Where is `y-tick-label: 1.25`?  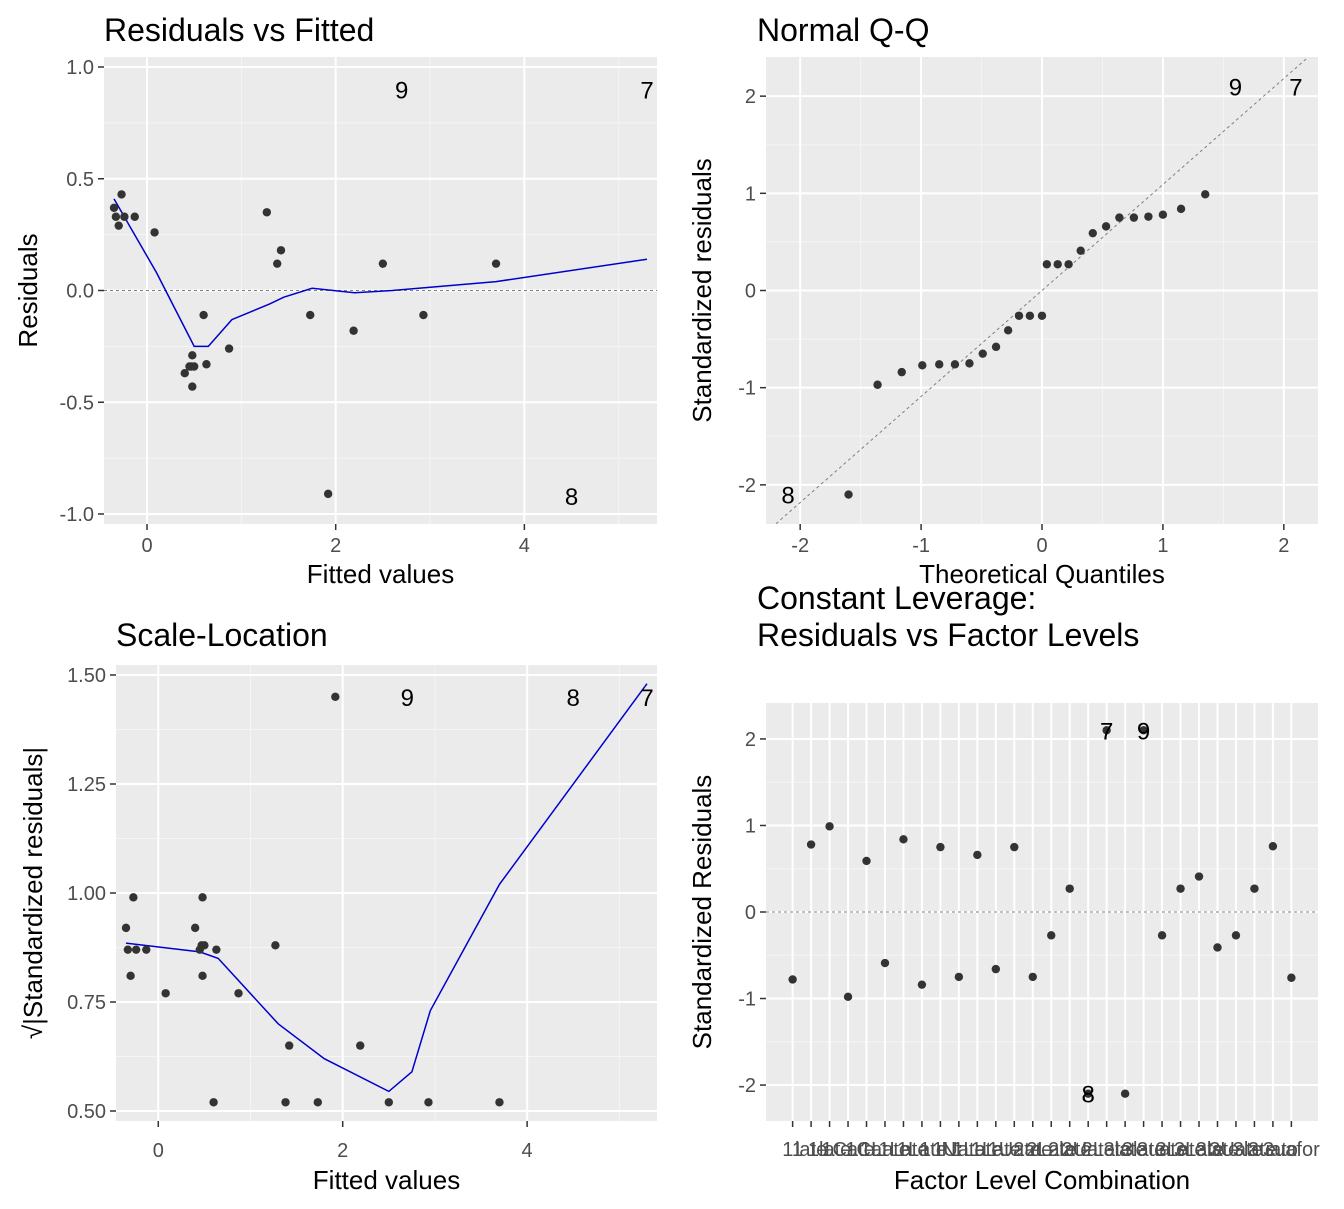
y-tick-label: 1.25 is located at coordinates (86, 785).